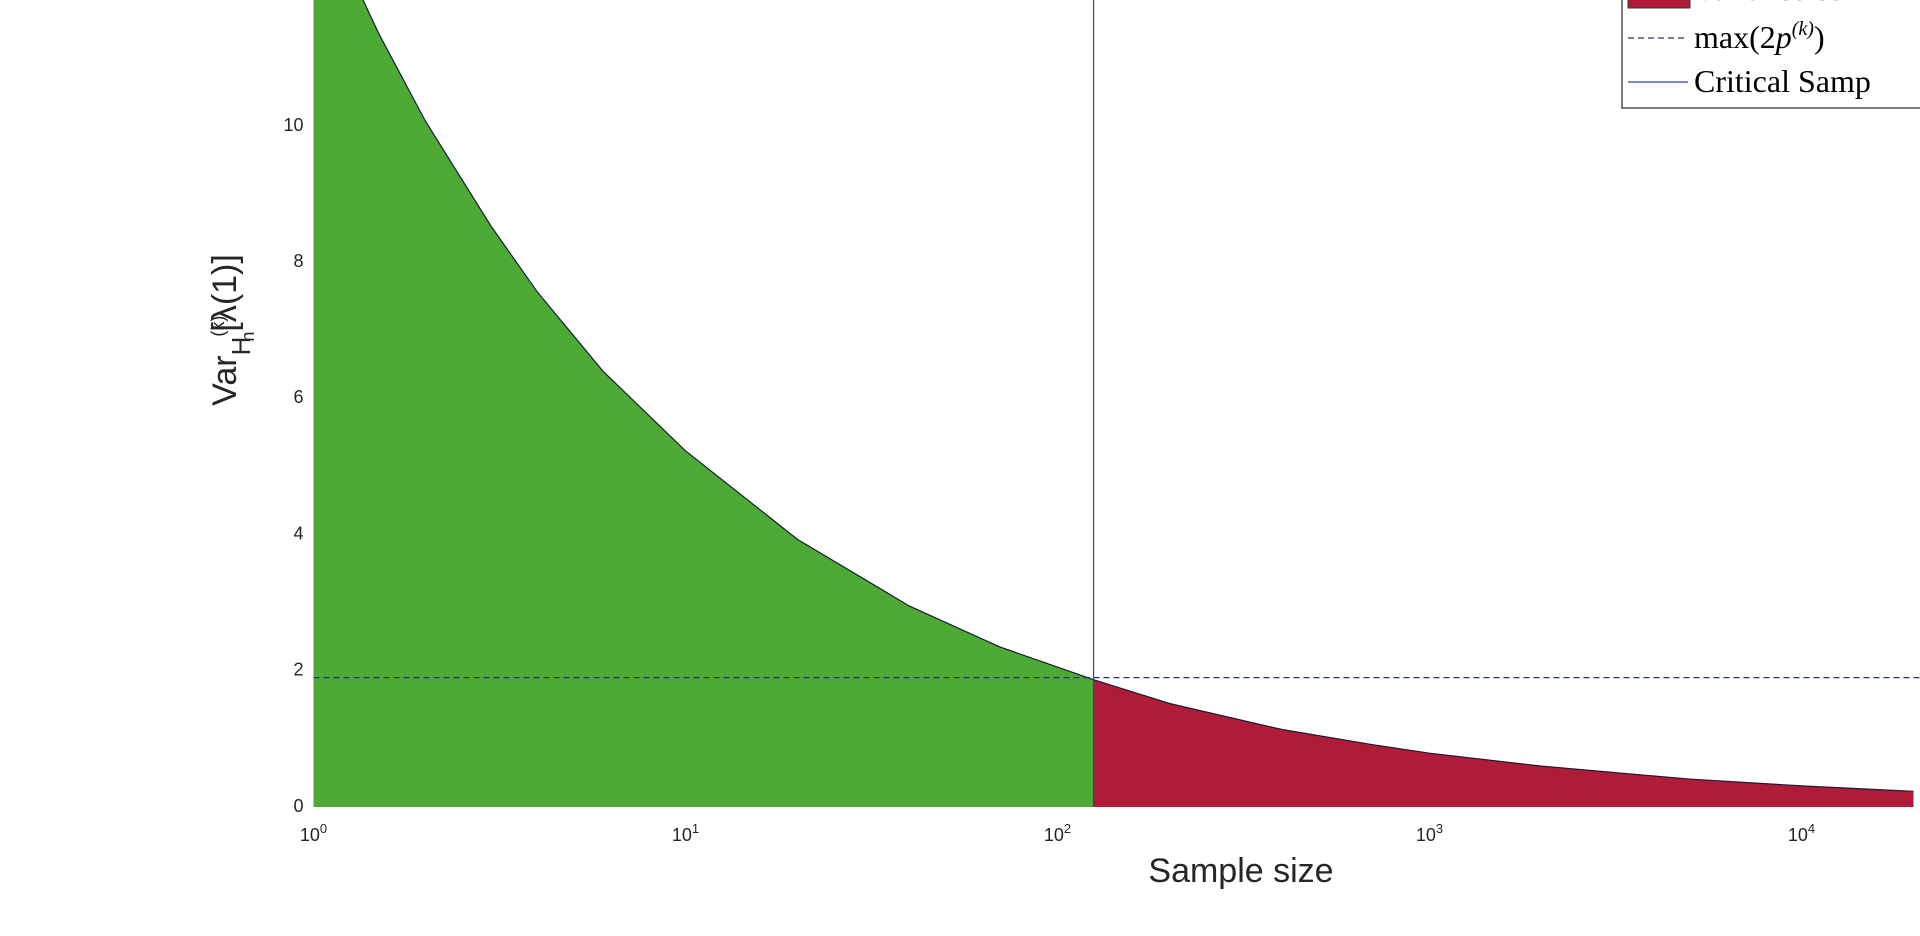 Image resolution: width=1920 pixels, height=936 pixels. Describe the element at coordinates (1240, 871) in the screenshot. I see `x-axis-label: Sample size` at that location.